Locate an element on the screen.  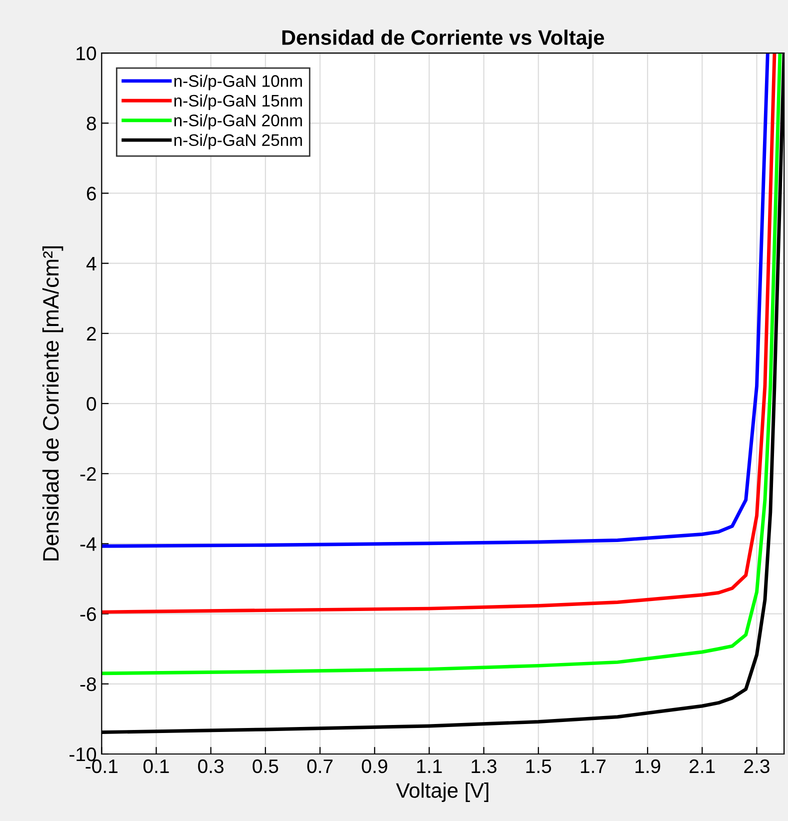
chart-title: Densidad de Corriente vs Voltaje is located at coordinates (443, 40).